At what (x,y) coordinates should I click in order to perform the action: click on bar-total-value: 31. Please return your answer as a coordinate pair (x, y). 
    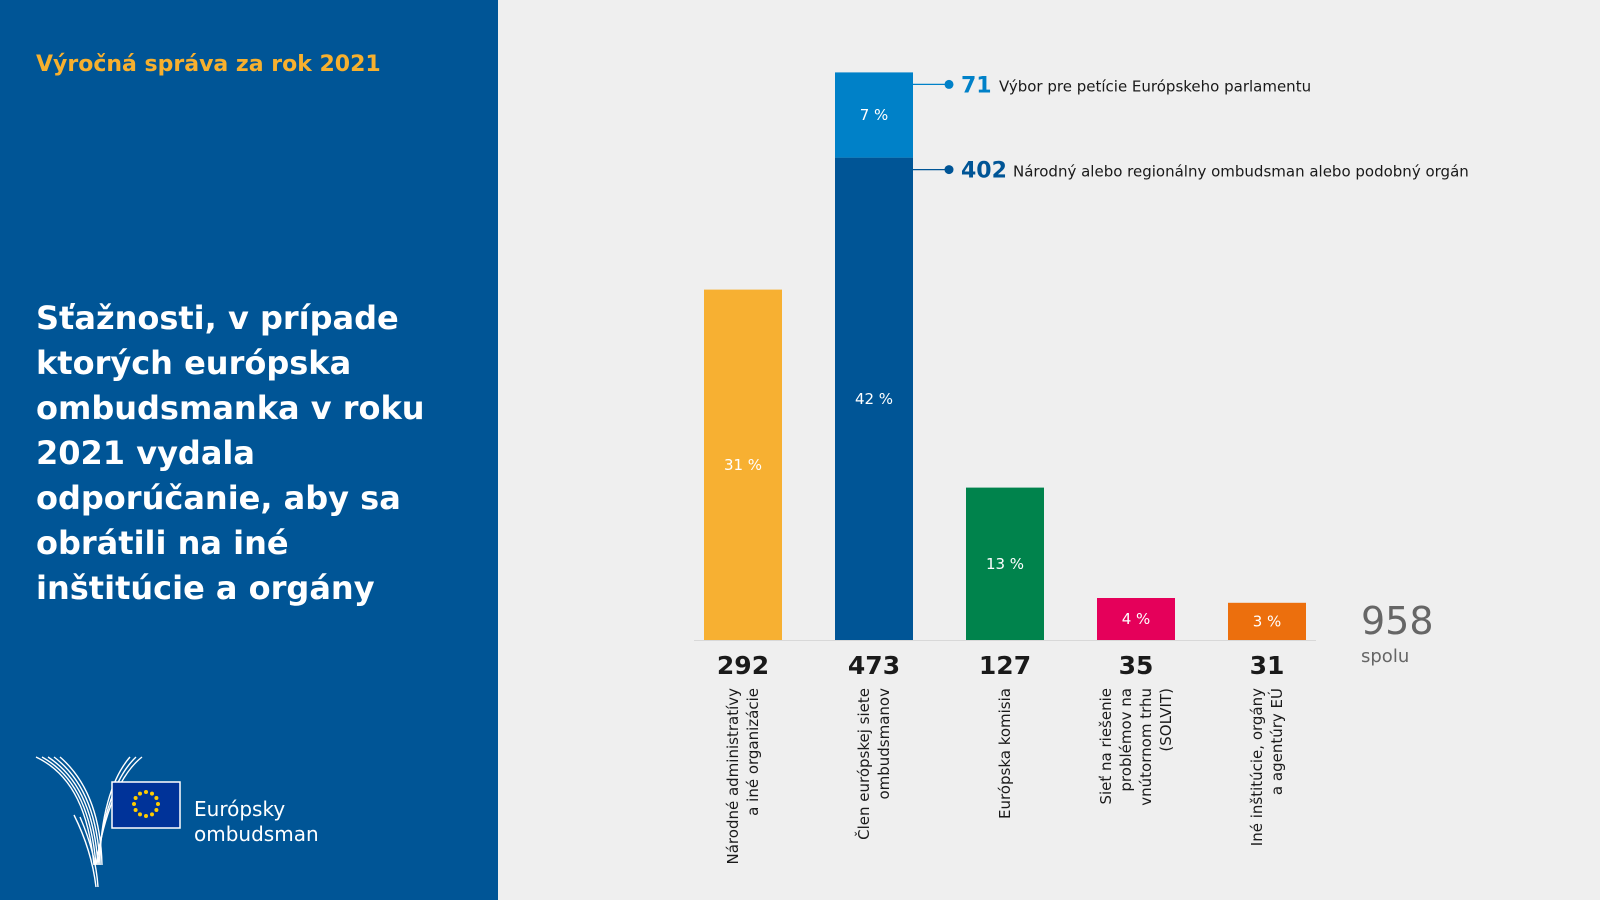
    Looking at the image, I should click on (1267, 665).